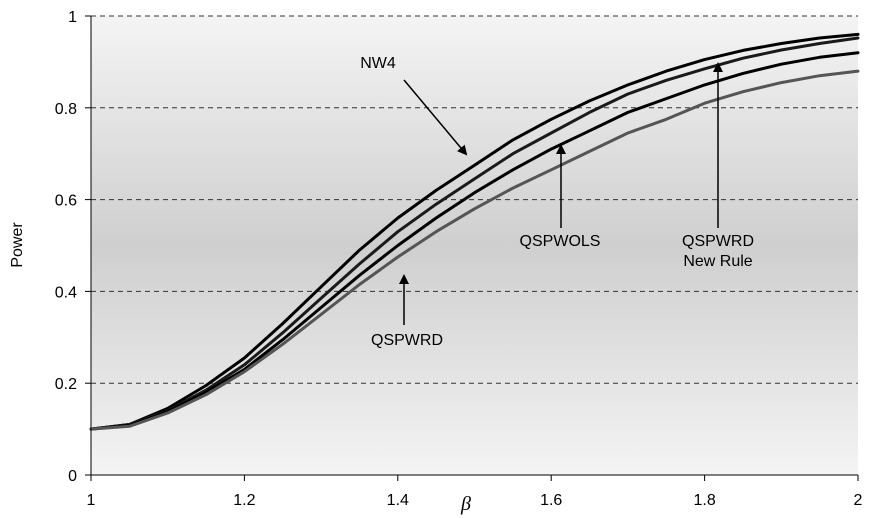 The image size is (869, 518). Describe the element at coordinates (66, 109) in the screenshot. I see `y-tick-label: 0.8` at that location.